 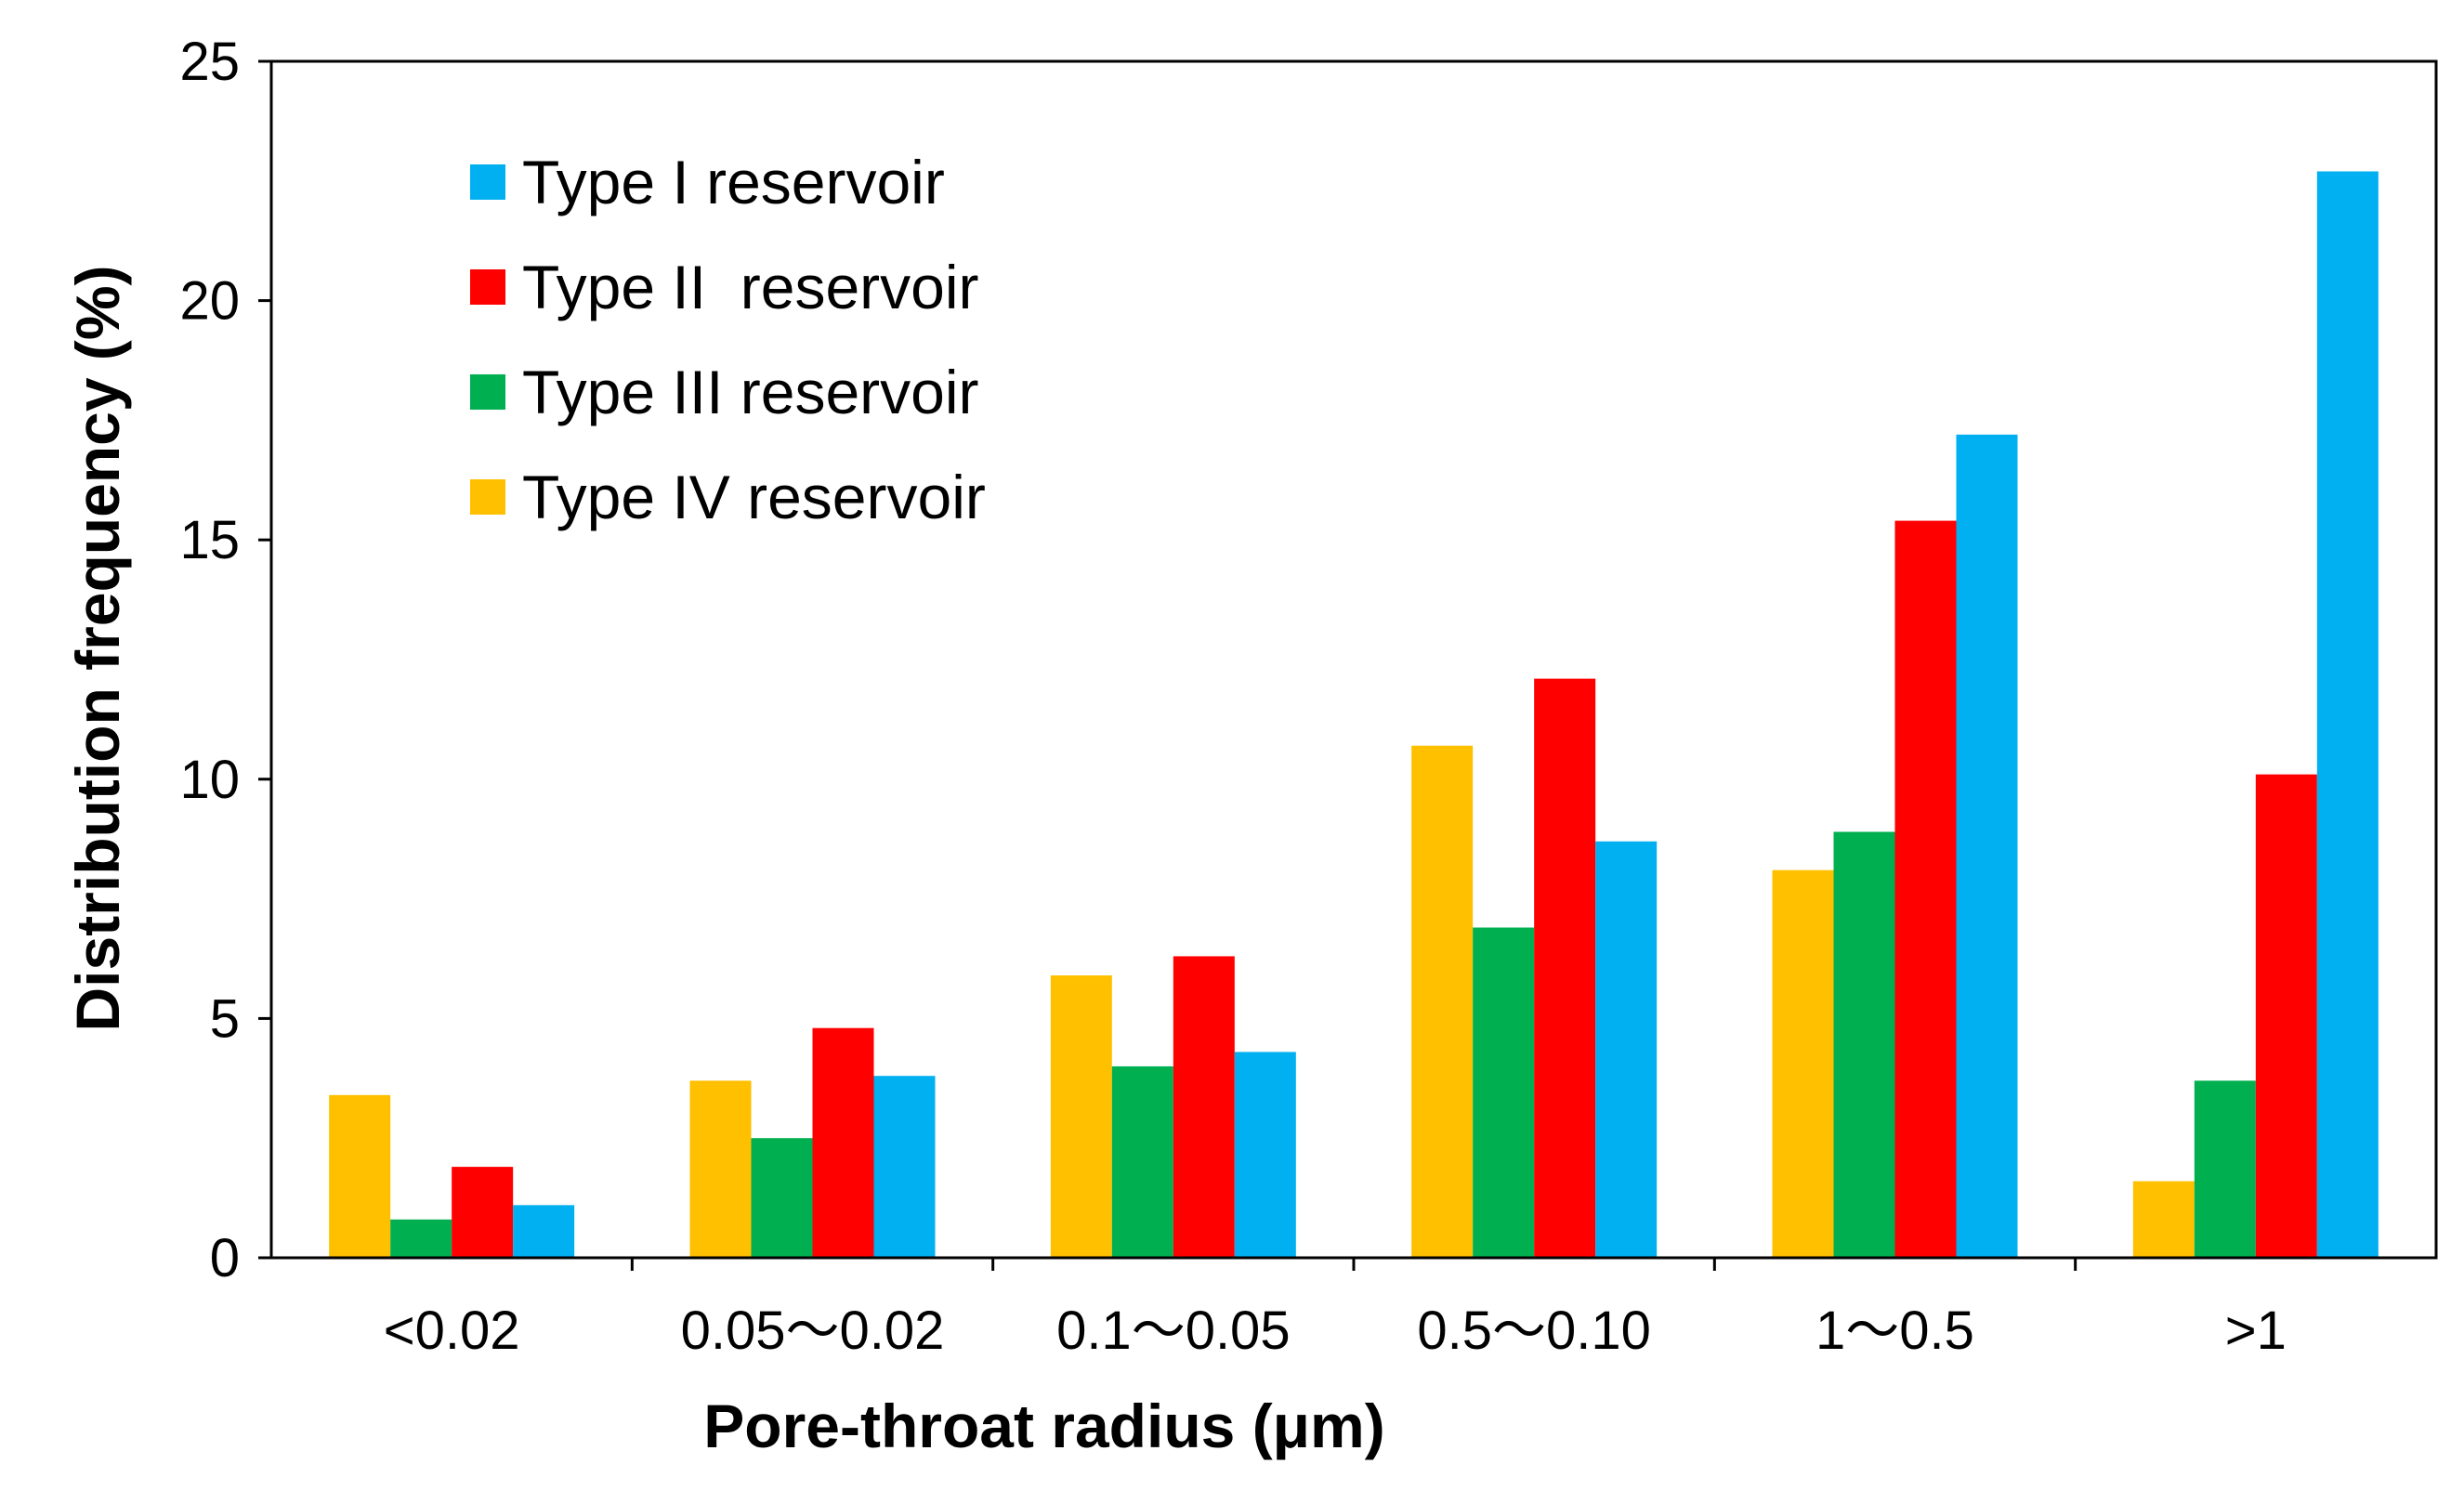 I want to click on legend-label-2: Type II reservoir, so click(x=750, y=287).